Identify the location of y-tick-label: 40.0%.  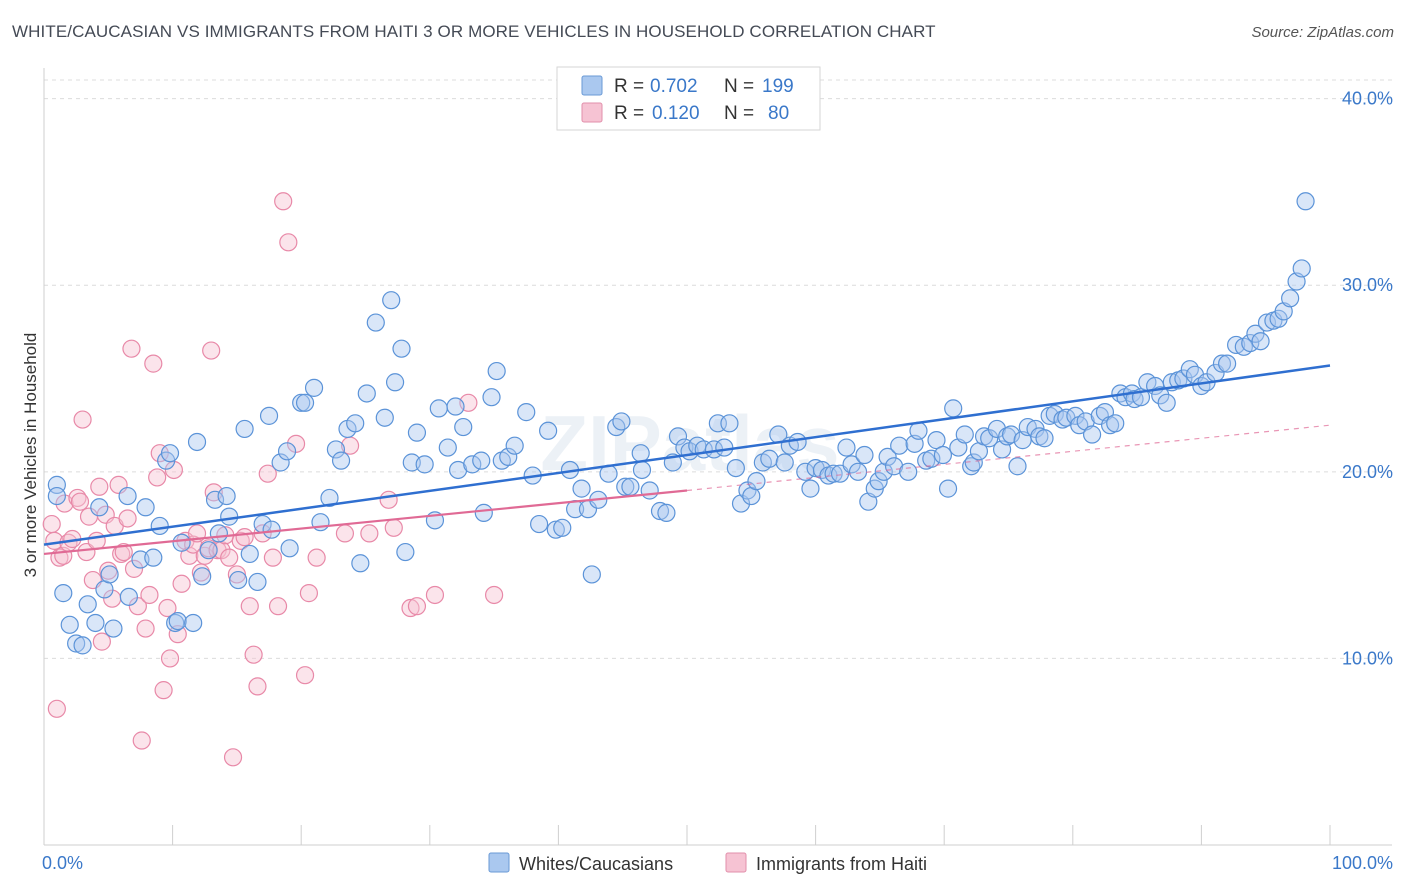
(1367, 99).